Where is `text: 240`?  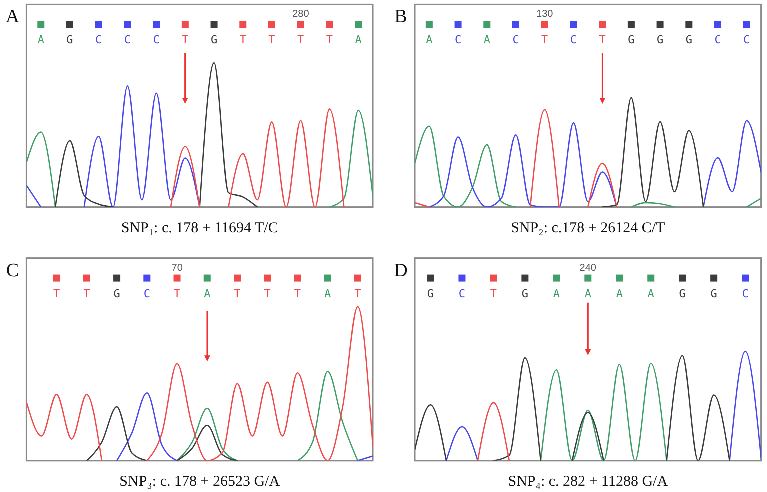
text: 240 is located at coordinates (588, 268).